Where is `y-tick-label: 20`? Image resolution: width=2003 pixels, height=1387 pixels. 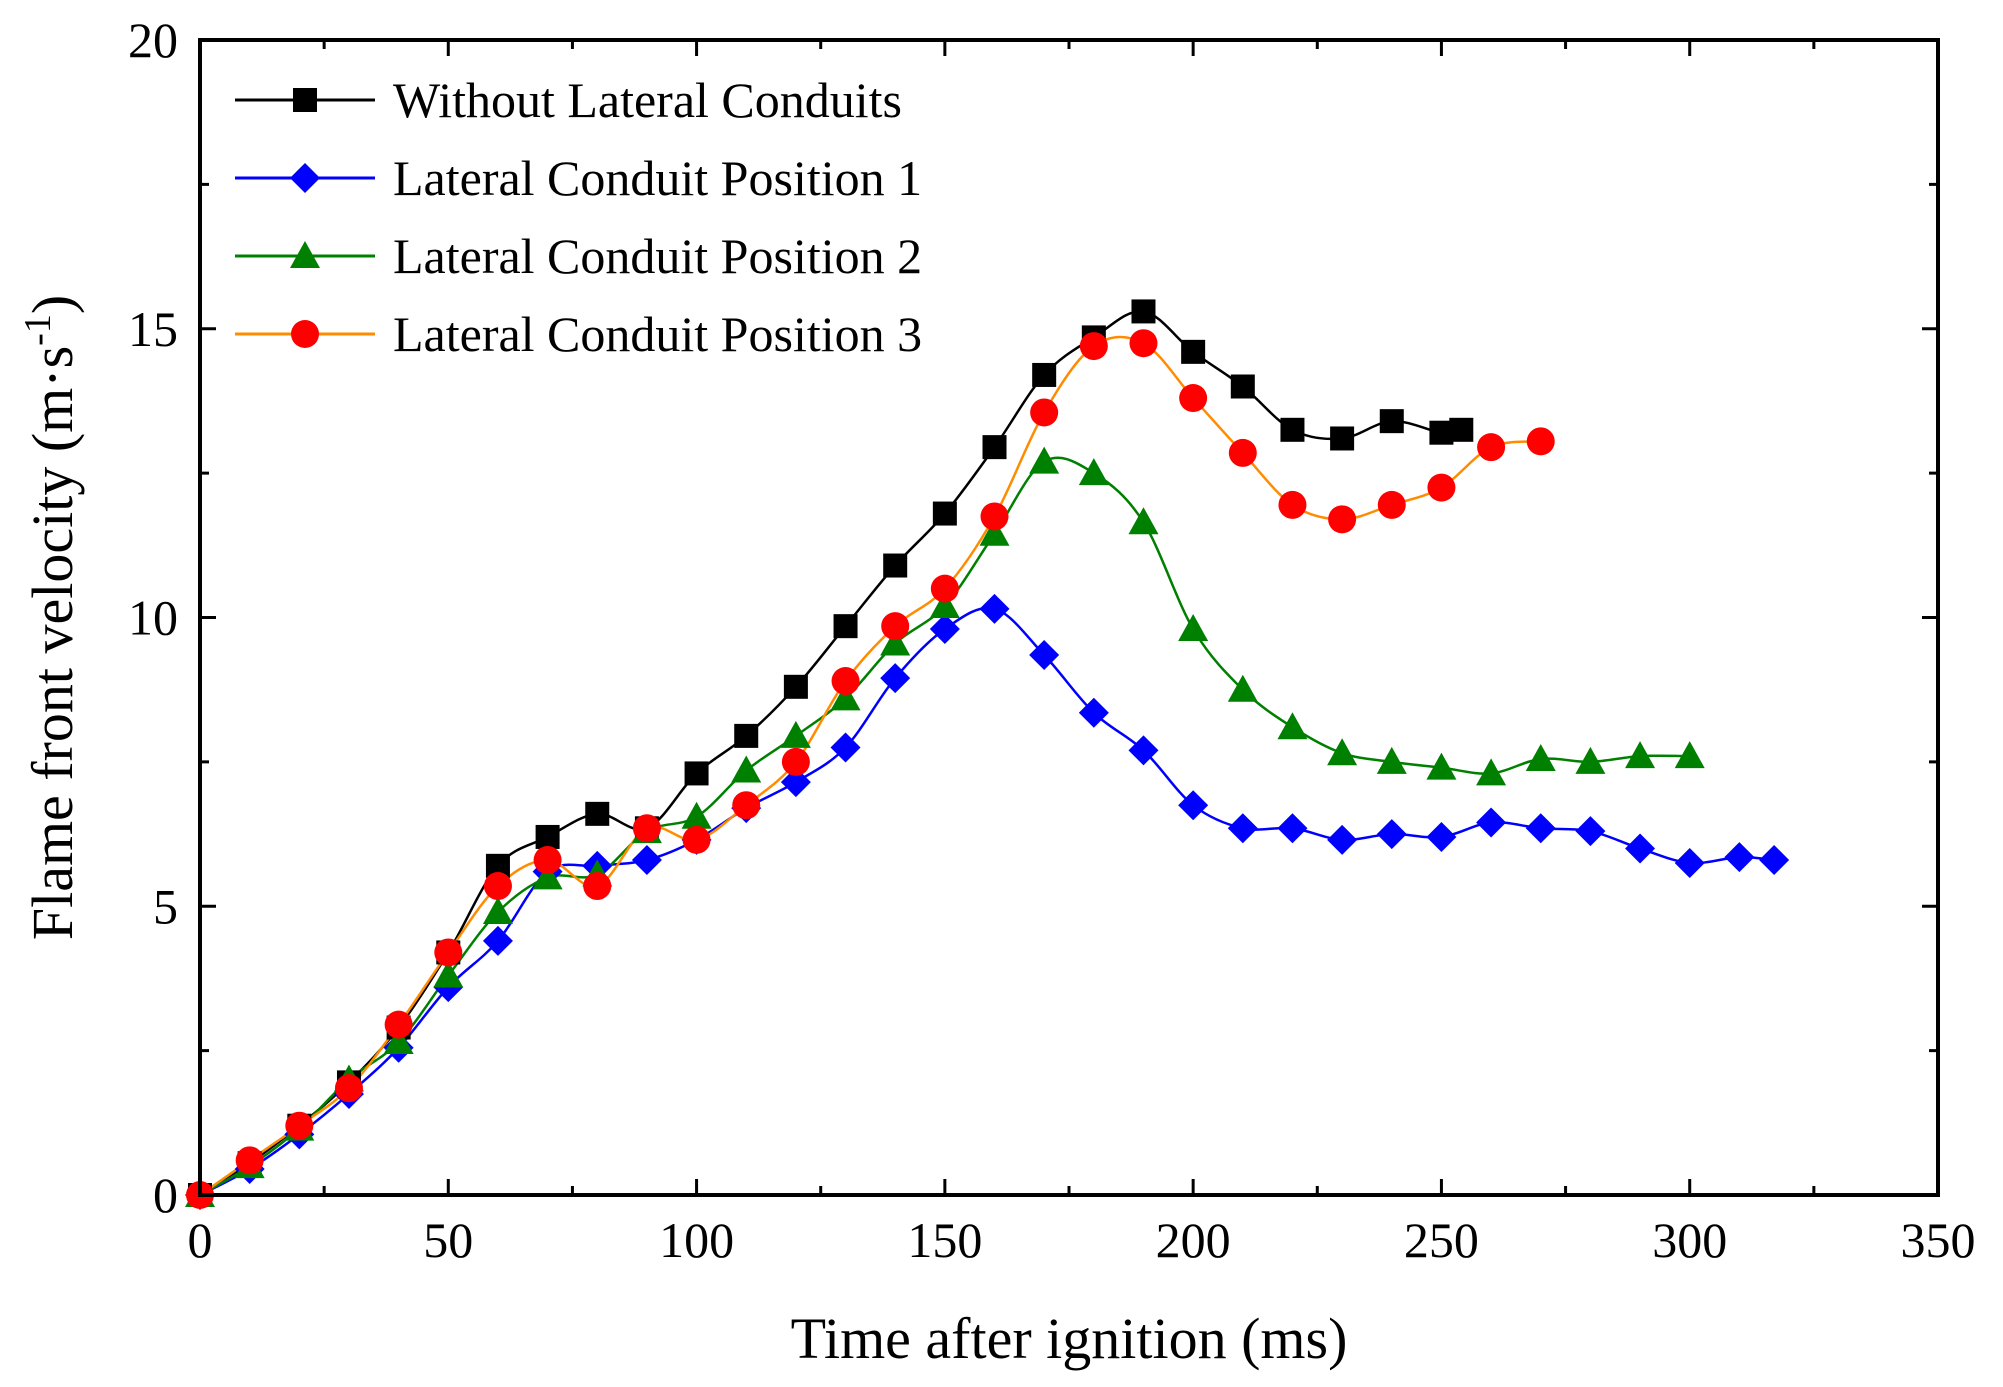 y-tick-label: 20 is located at coordinates (153, 40).